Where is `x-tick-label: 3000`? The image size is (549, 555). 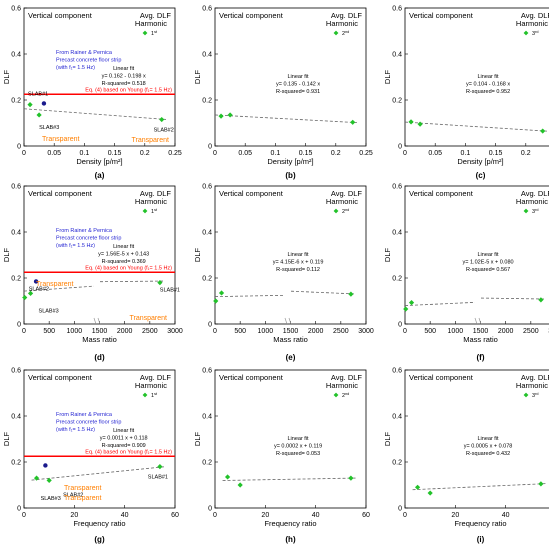
x-tick-label: 3000 is located at coordinates (175, 331).